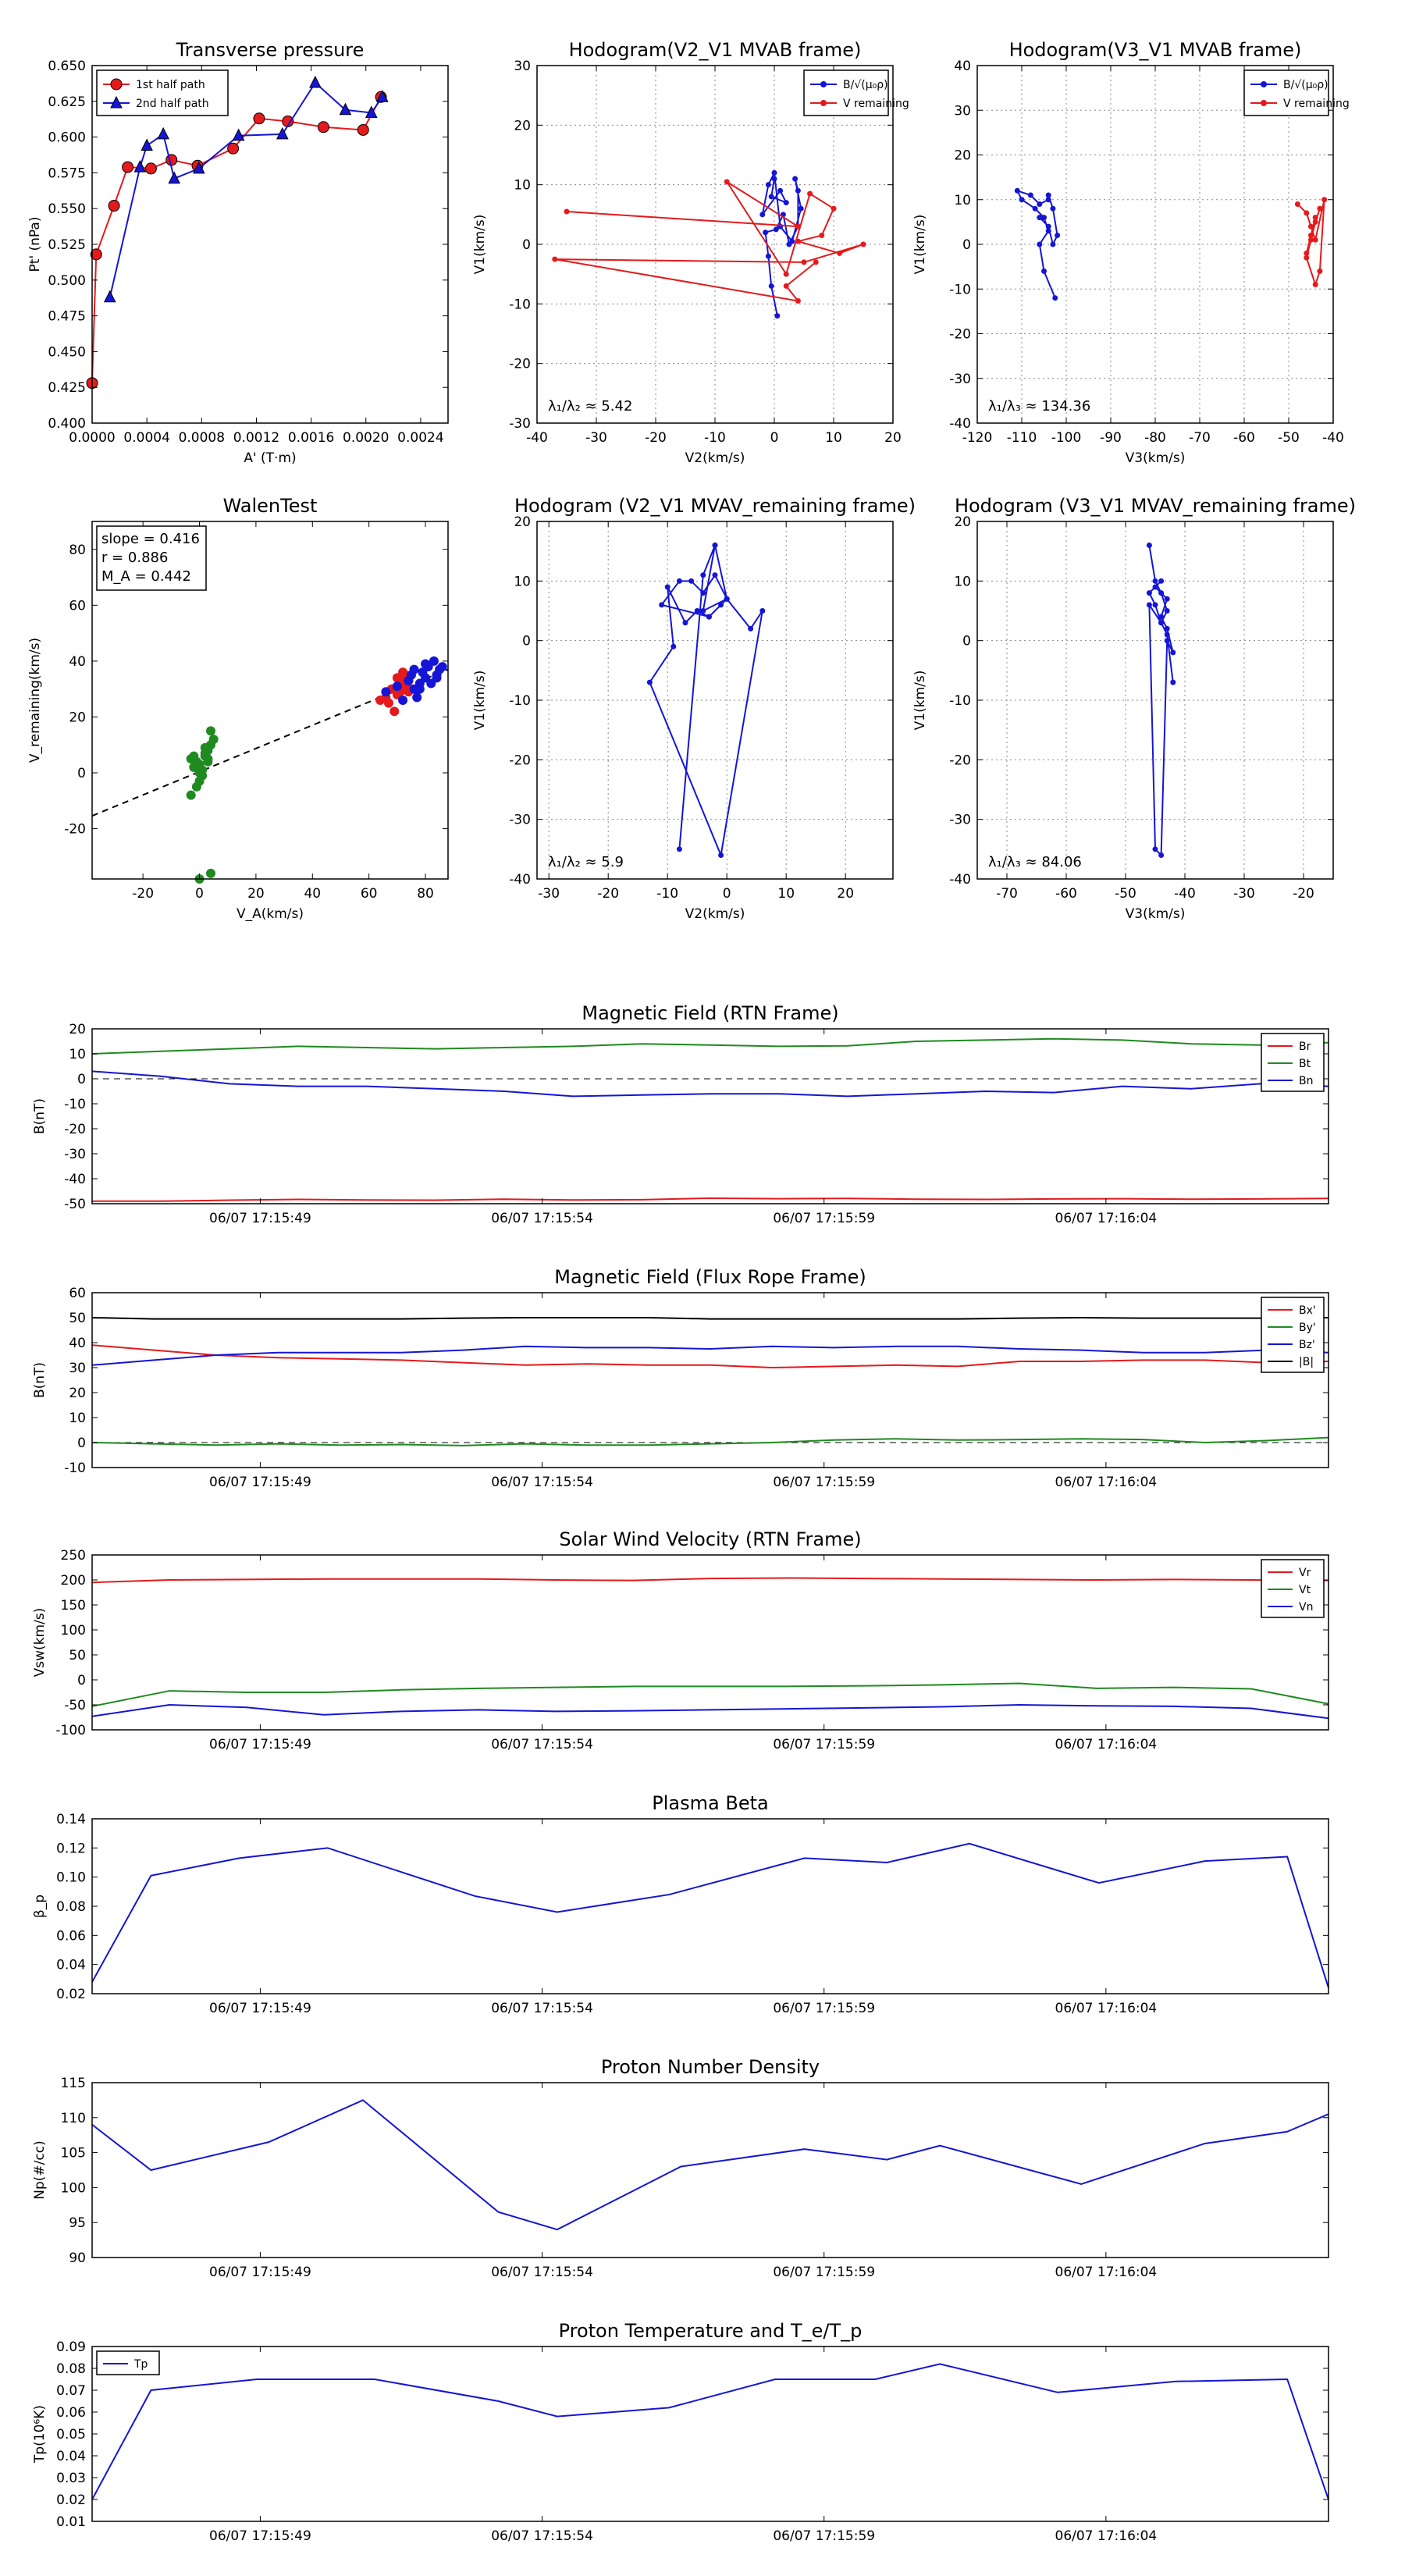  What do you see at coordinates (67, 424) in the screenshot?
I see `tp-ytick-label: 0.400` at bounding box center [67, 424].